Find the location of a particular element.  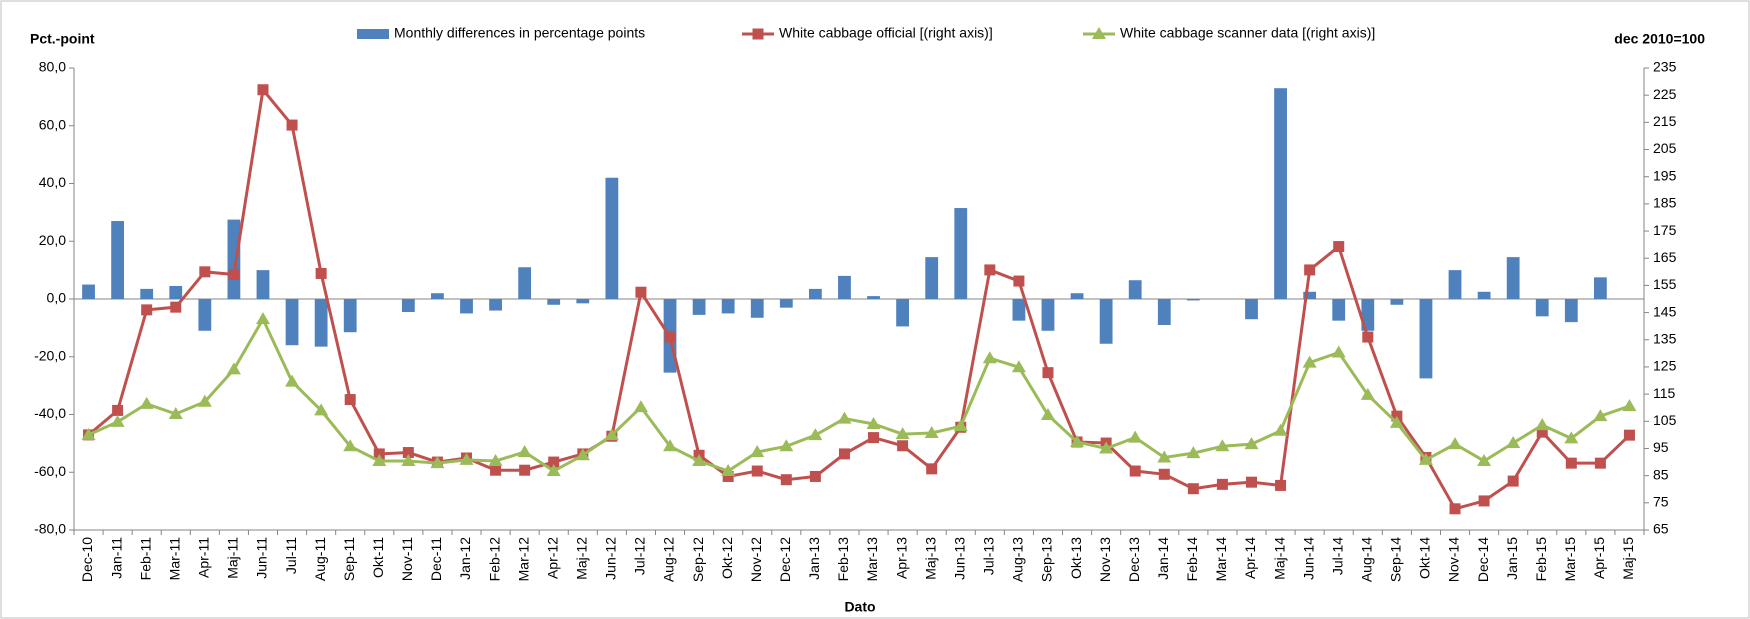

x-tick-label: Aug-14 is located at coordinates (1366, 559).